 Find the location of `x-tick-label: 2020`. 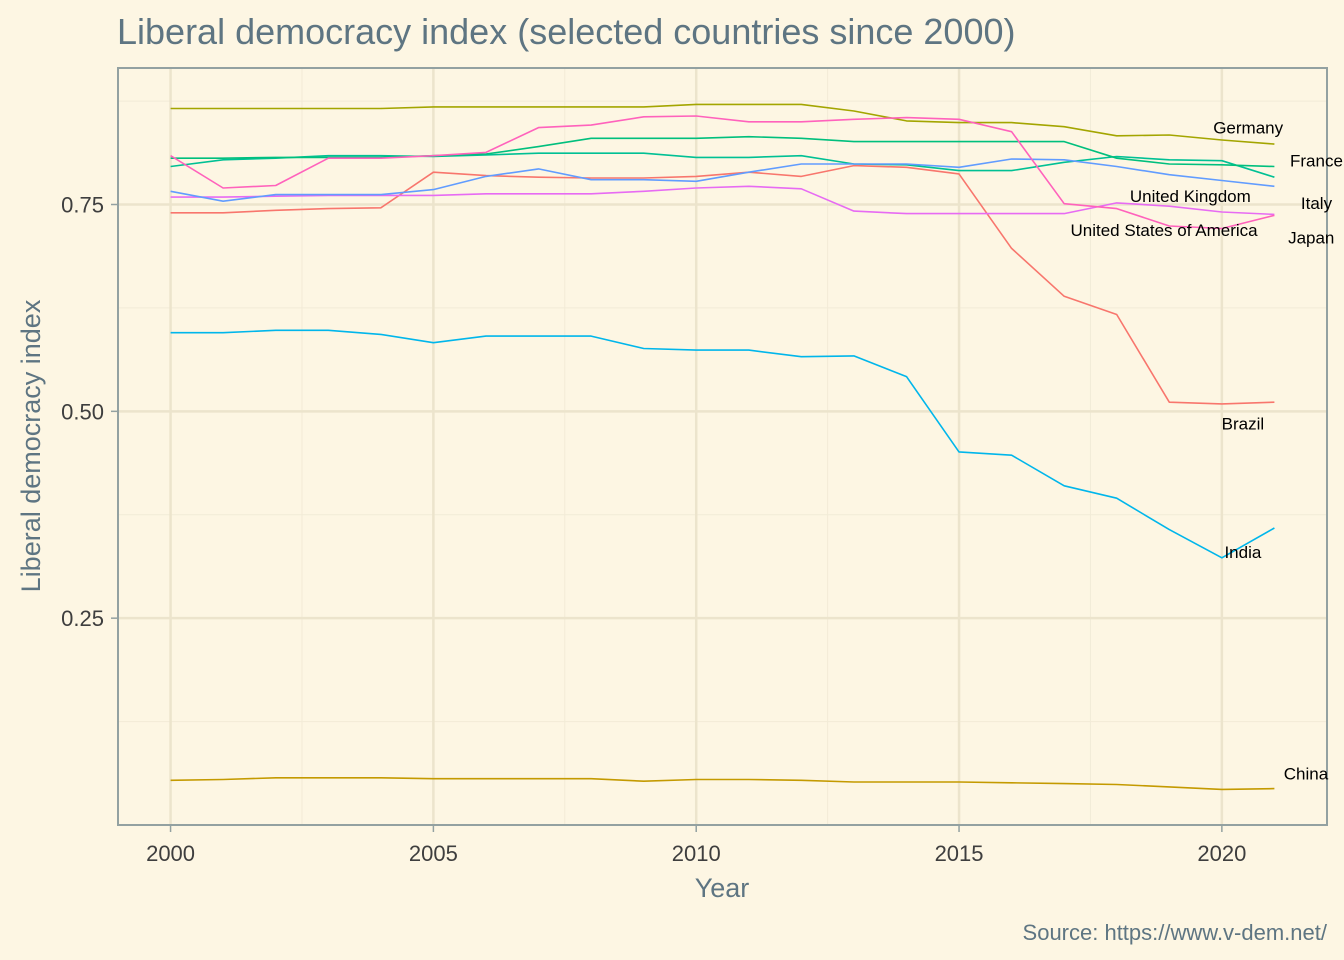

x-tick-label: 2020 is located at coordinates (1221, 853).